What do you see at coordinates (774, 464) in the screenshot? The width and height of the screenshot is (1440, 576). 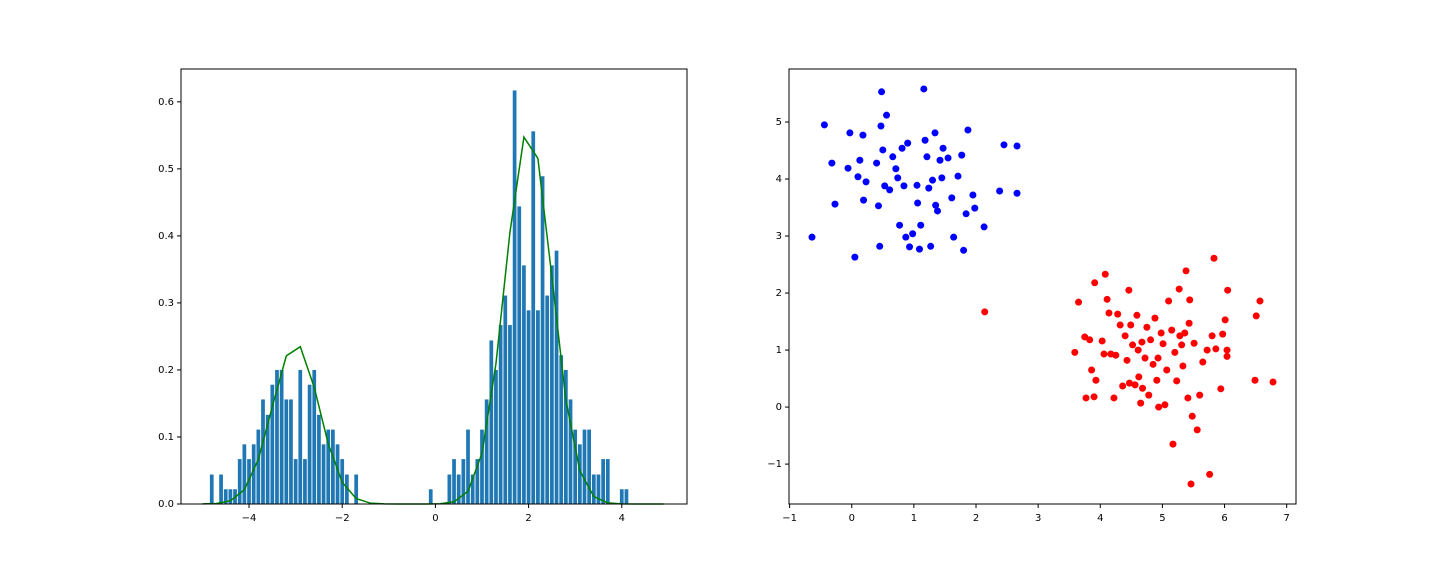 I see `y-tick-label: −1` at bounding box center [774, 464].